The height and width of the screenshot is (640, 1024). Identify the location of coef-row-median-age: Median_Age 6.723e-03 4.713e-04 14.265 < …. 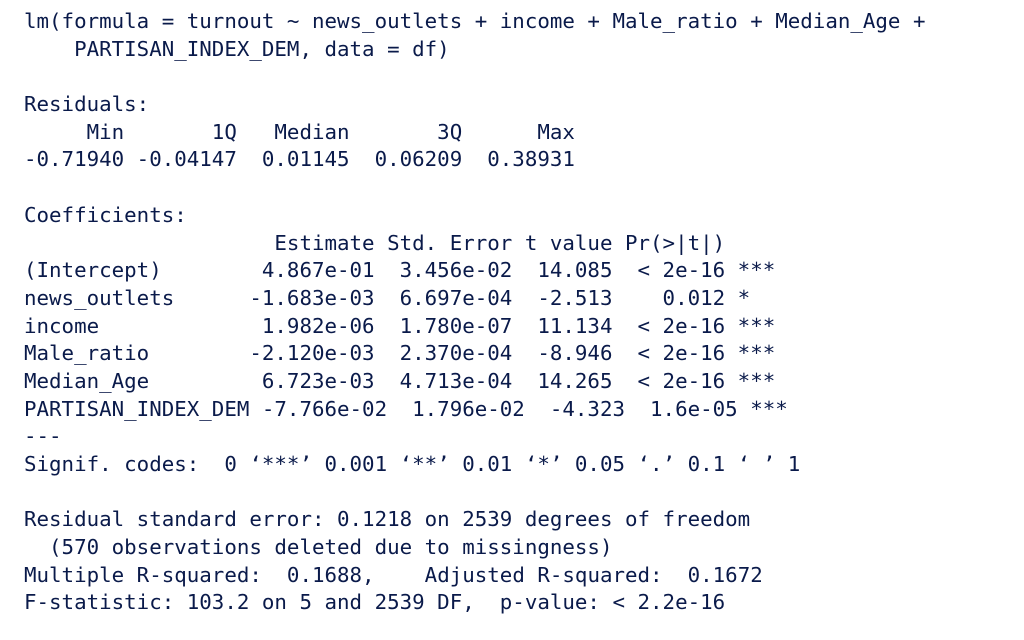
(400, 380).